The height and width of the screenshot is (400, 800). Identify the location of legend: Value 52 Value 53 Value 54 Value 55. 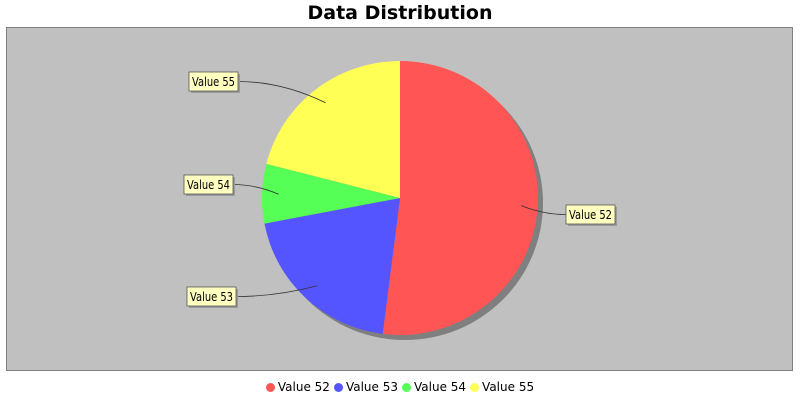
(400, 387).